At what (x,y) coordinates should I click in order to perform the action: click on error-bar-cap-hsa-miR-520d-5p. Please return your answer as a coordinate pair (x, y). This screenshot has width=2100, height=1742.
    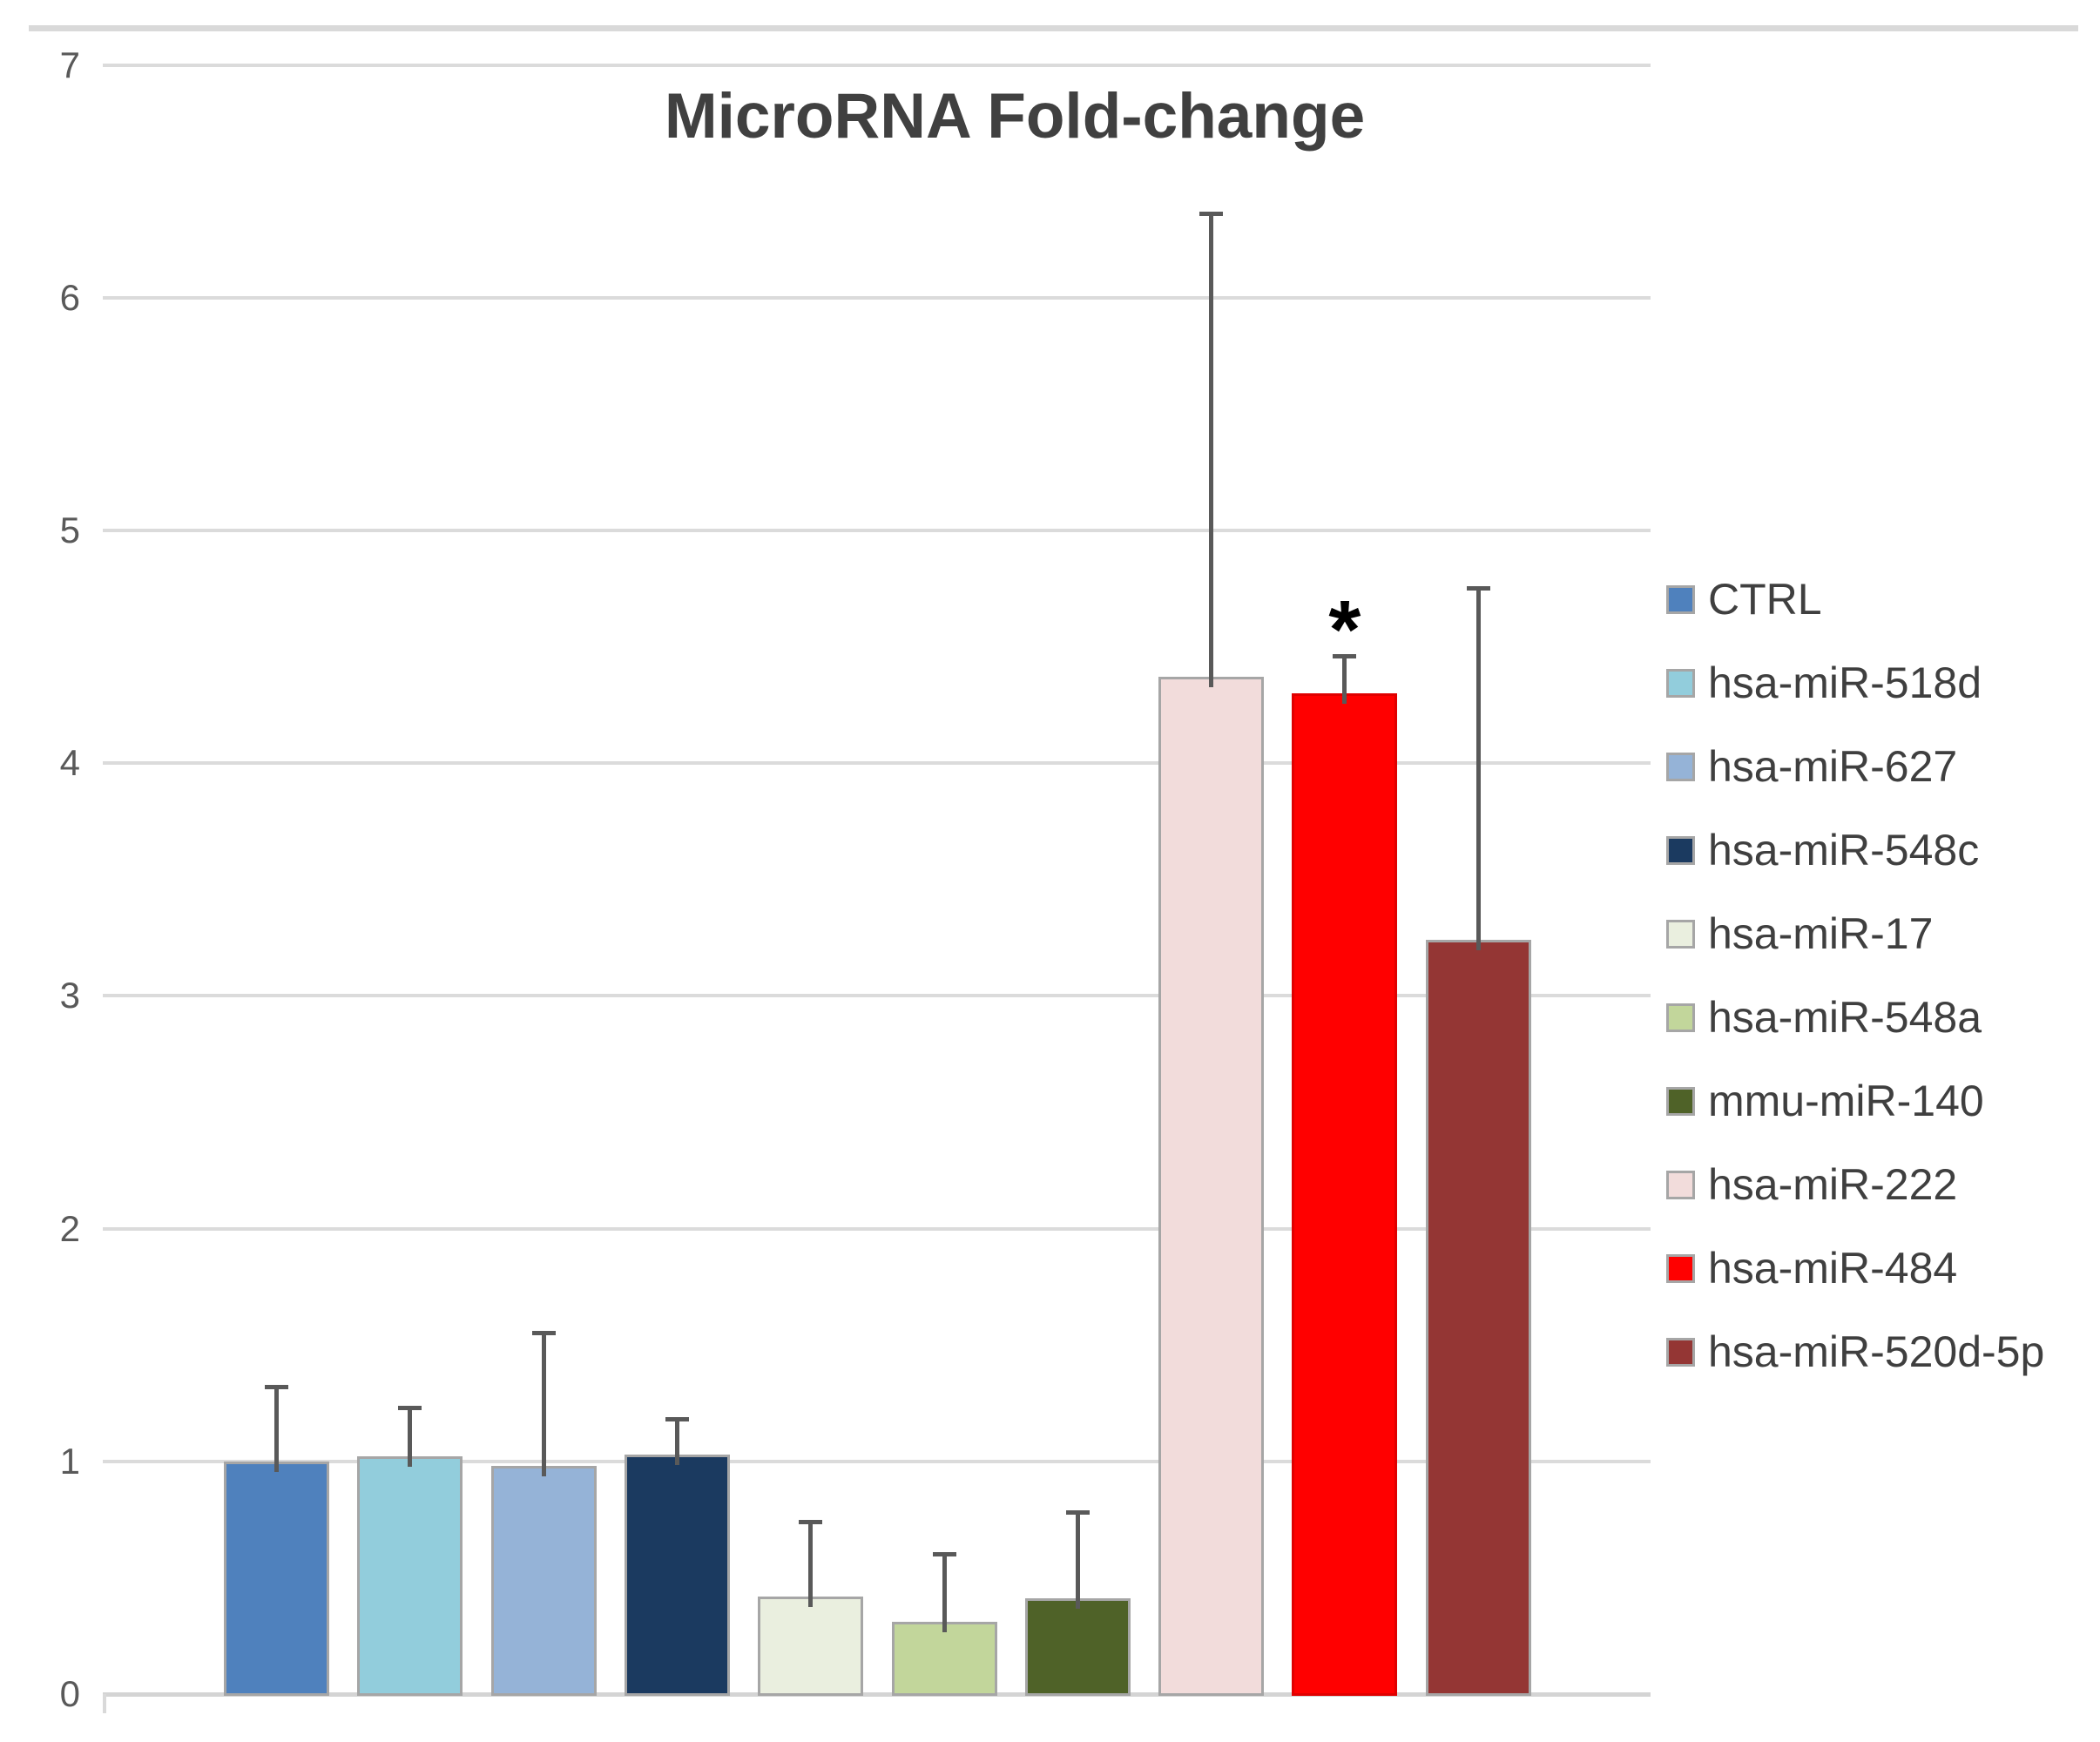
    Looking at the image, I should click on (1478, 588).